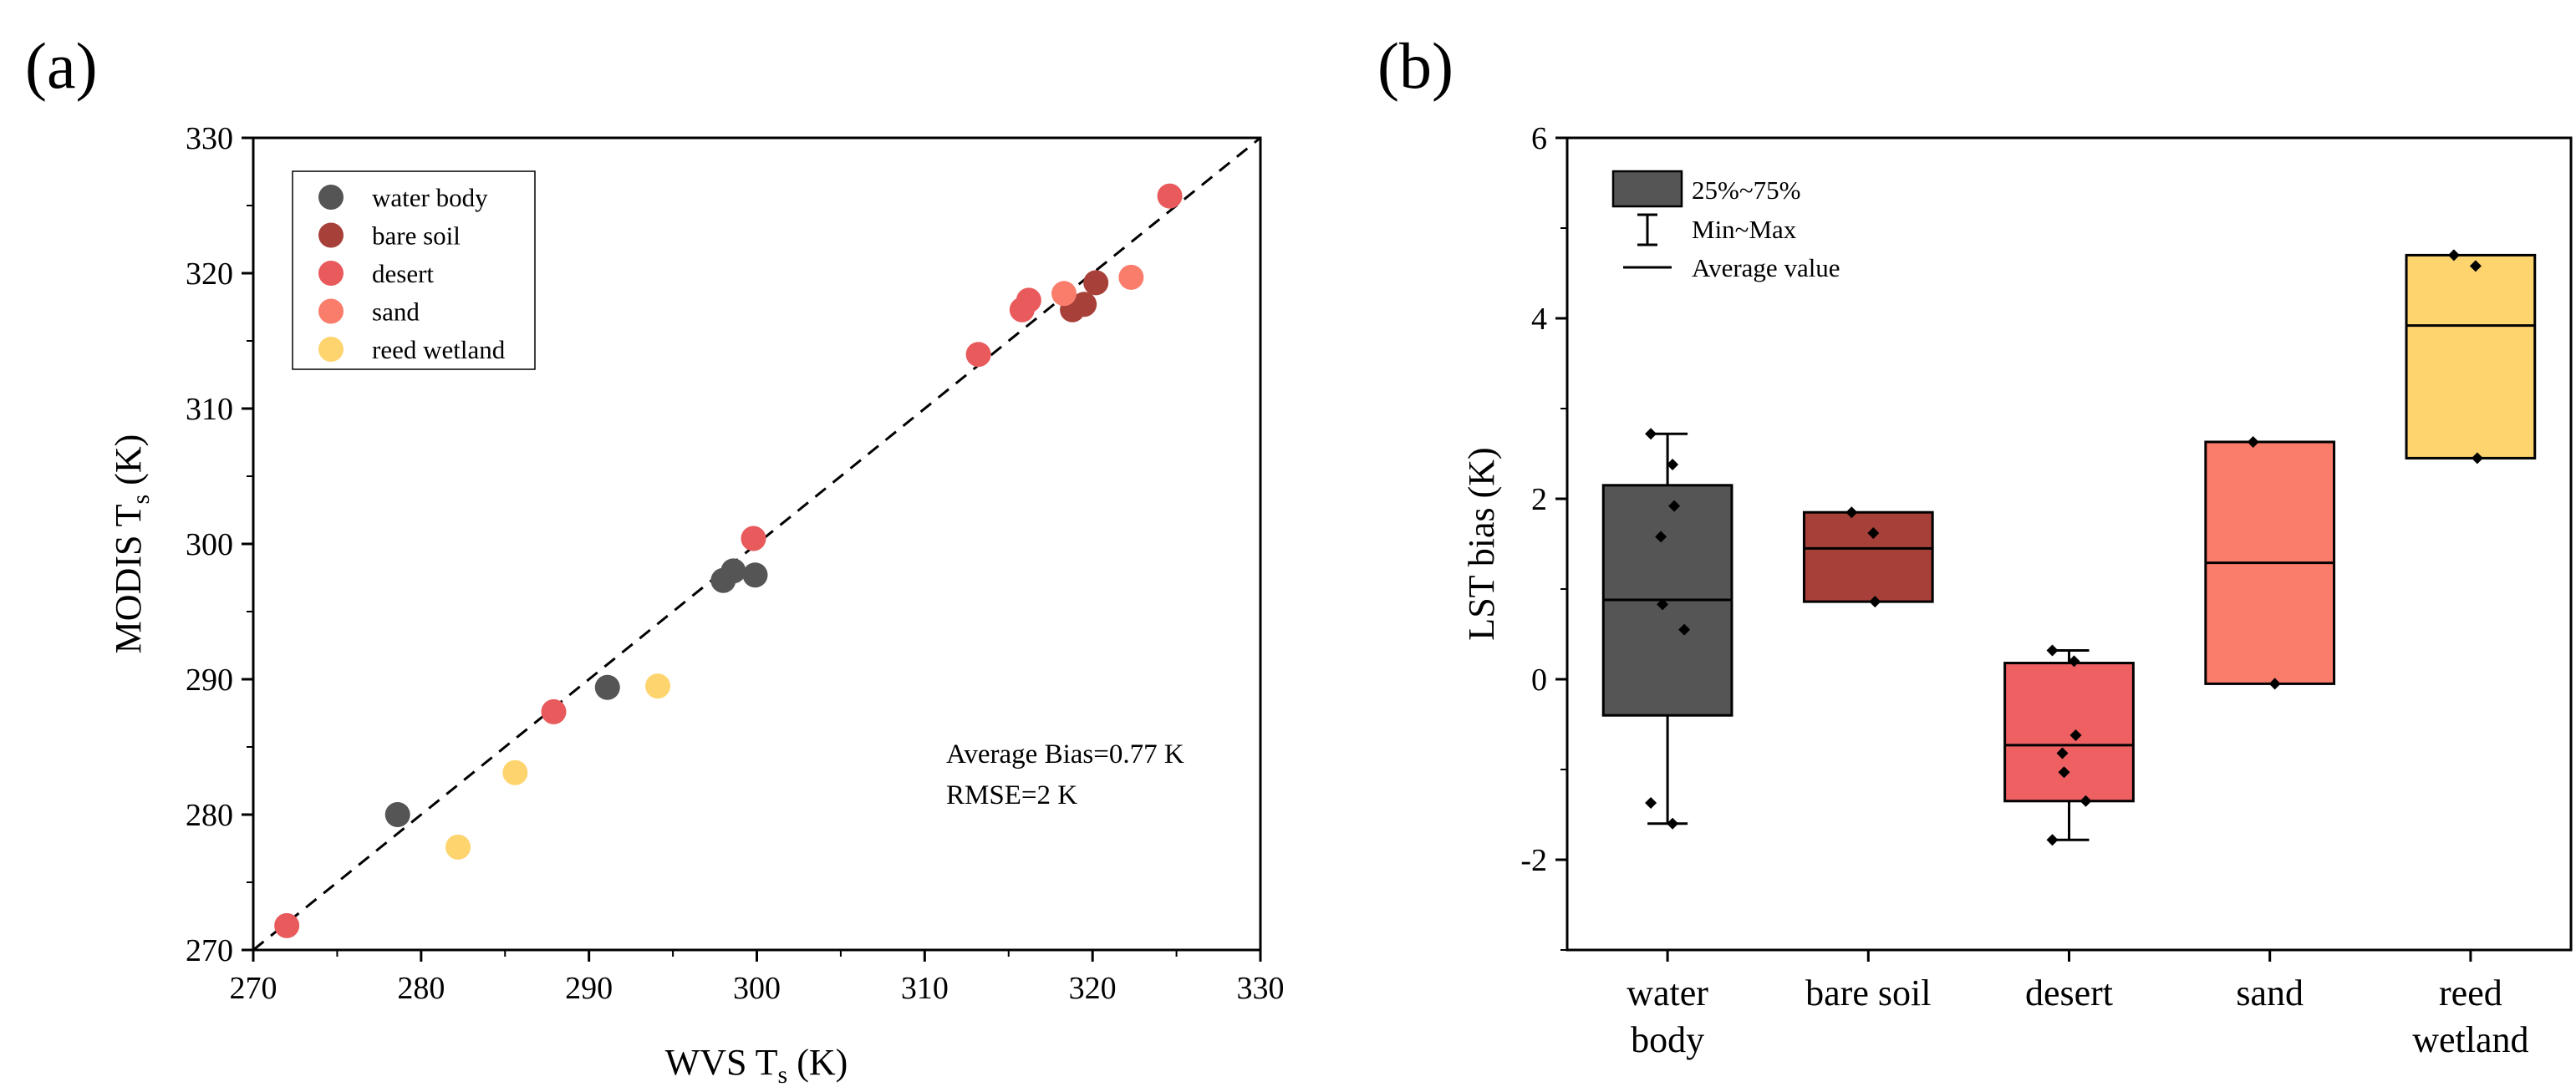 The width and height of the screenshot is (2576, 1092). Describe the element at coordinates (1093, 988) in the screenshot. I see `x-tick-label: 320` at that location.